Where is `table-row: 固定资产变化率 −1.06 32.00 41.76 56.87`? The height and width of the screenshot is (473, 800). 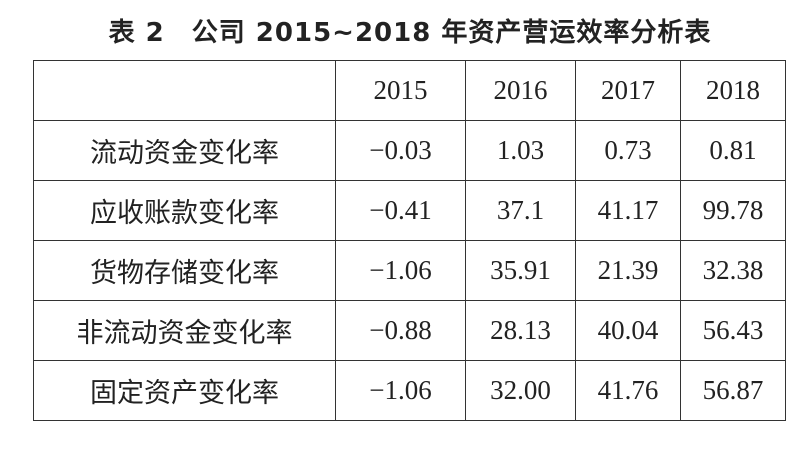
table-row: 固定资产变化率 −1.06 32.00 41.76 56.87 is located at coordinates (409, 390).